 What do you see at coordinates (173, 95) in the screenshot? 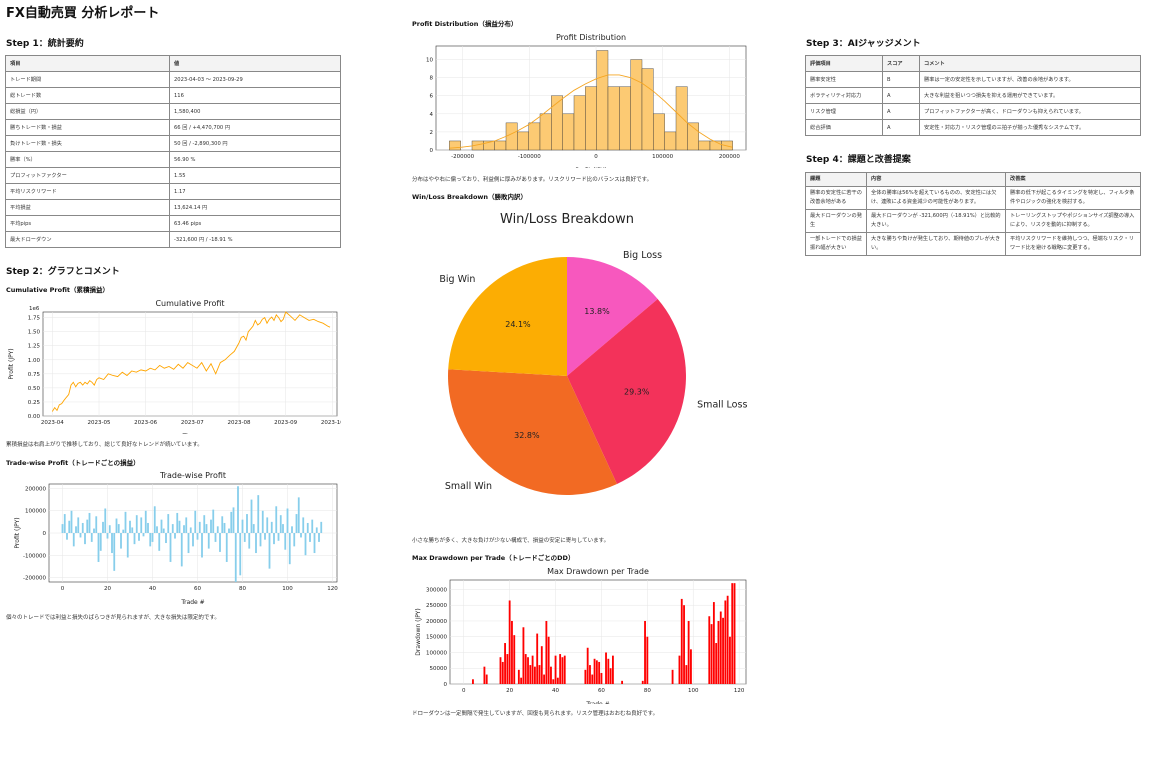
I see `stats-row: 総トレード数 116` at bounding box center [173, 95].